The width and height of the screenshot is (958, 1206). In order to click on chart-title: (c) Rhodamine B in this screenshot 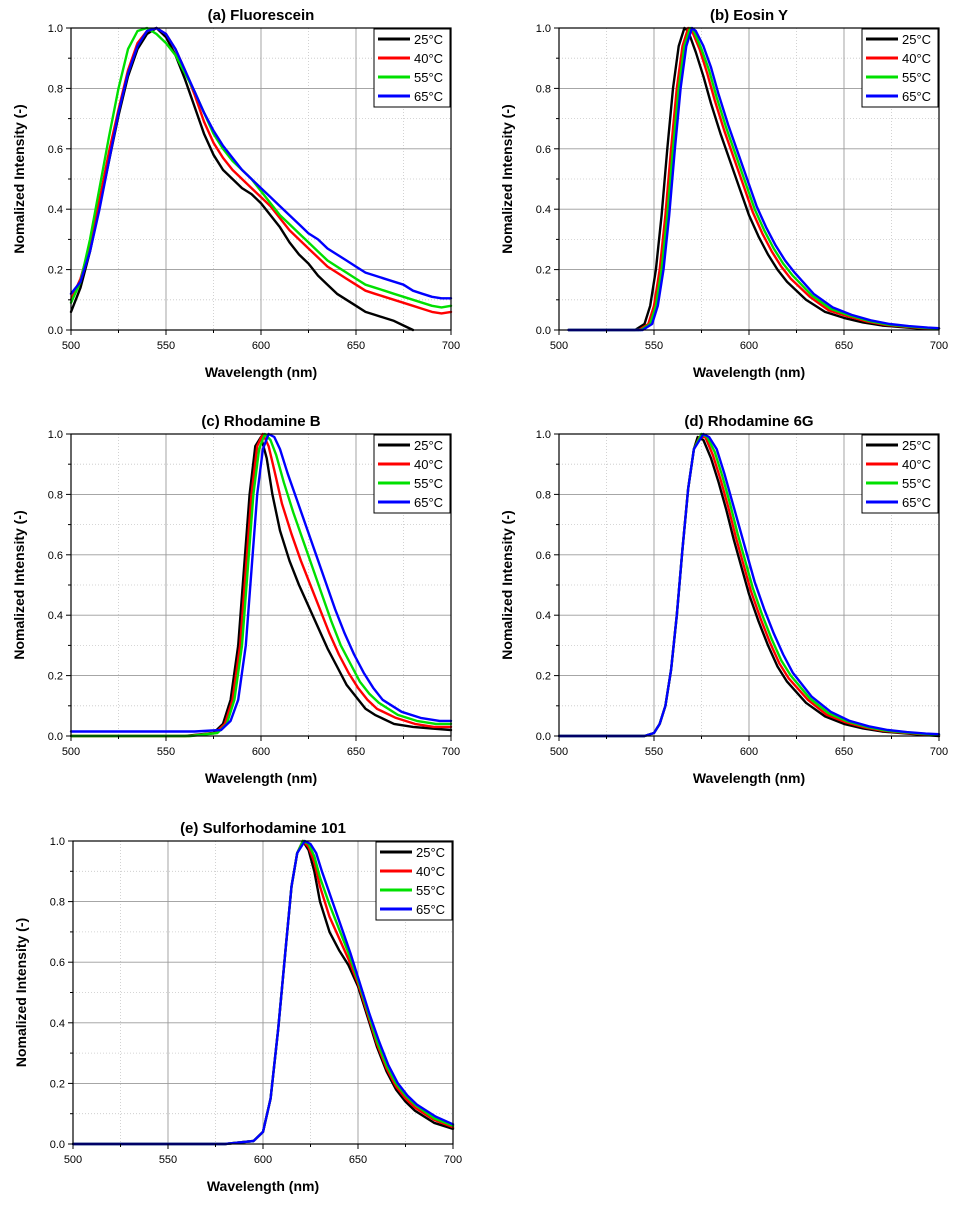, I will do `click(260, 421)`.